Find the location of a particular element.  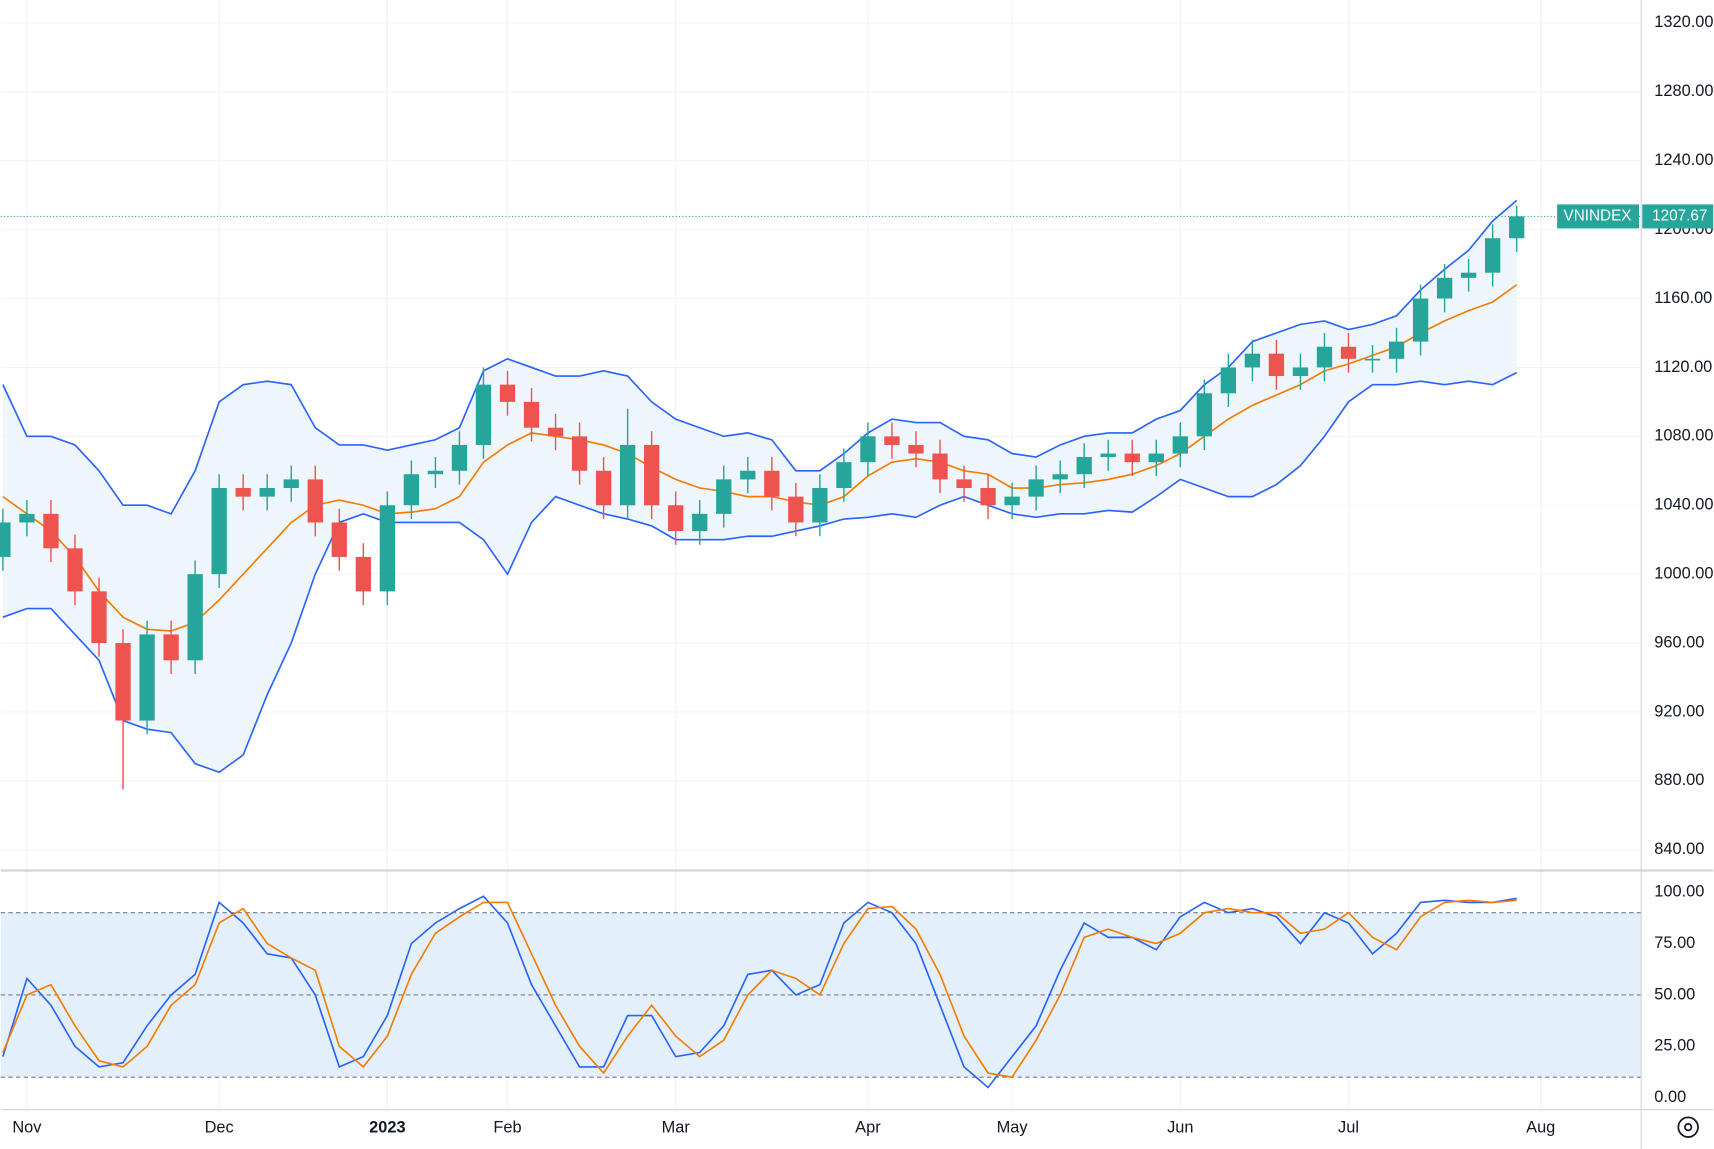

x-tick-label: Jun is located at coordinates (1180, 1128).